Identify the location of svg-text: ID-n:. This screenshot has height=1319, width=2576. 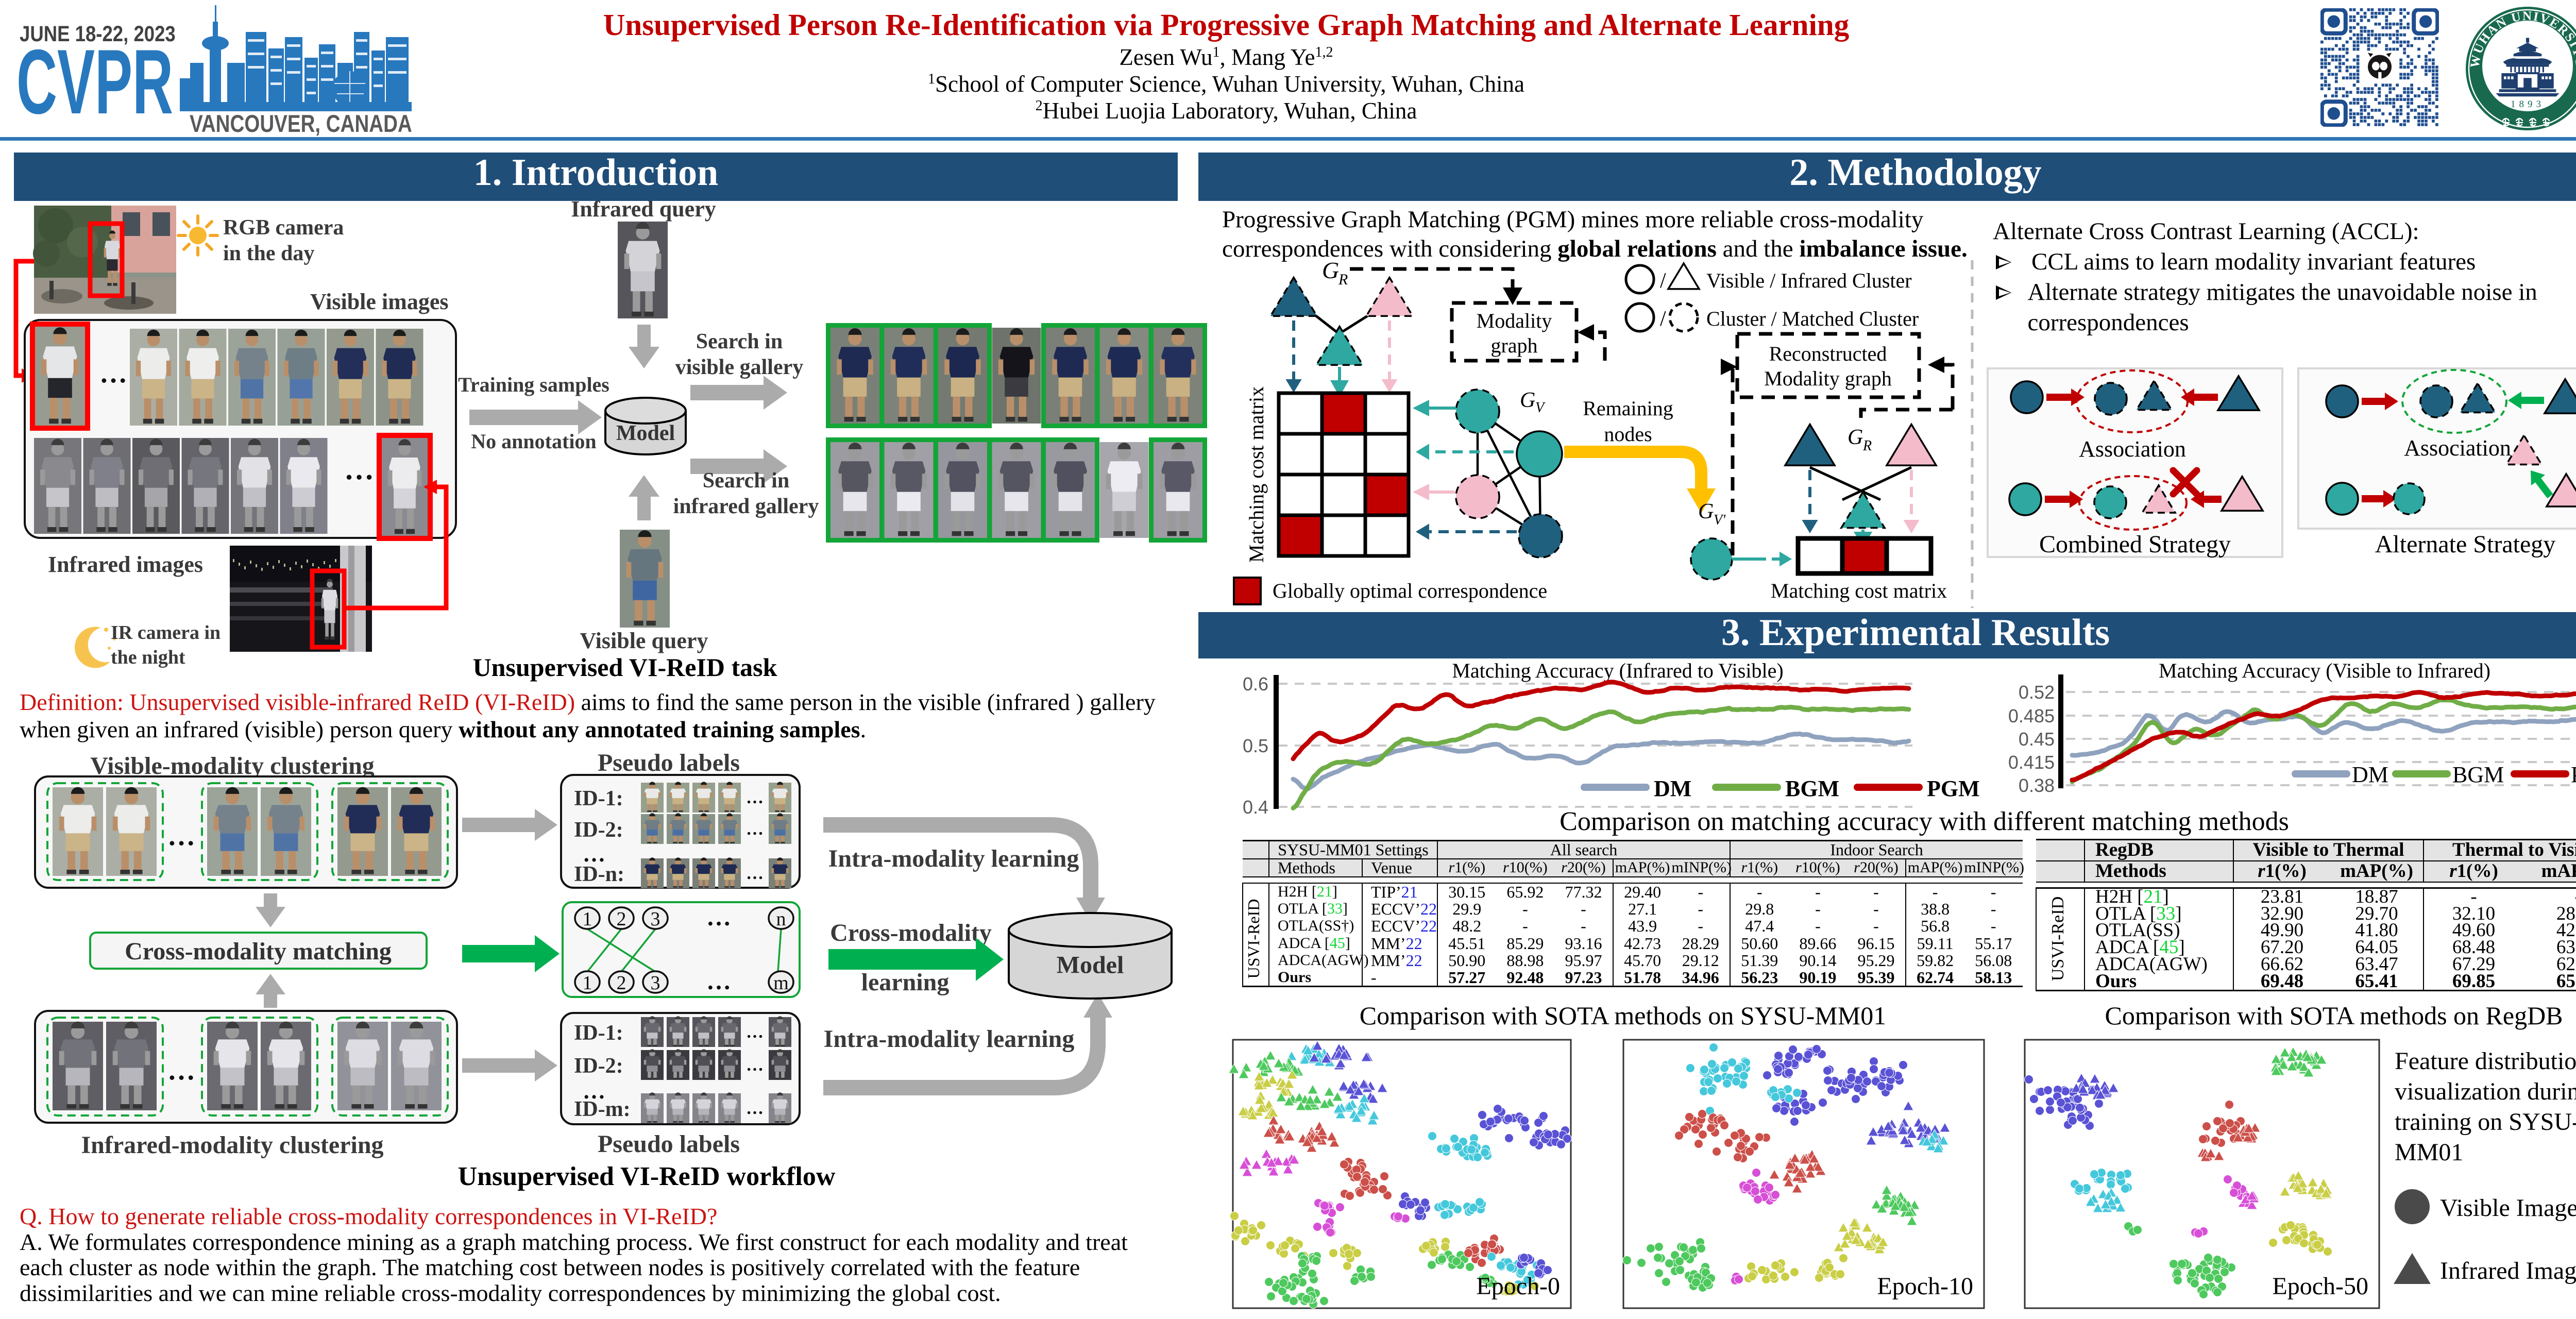
(599, 874).